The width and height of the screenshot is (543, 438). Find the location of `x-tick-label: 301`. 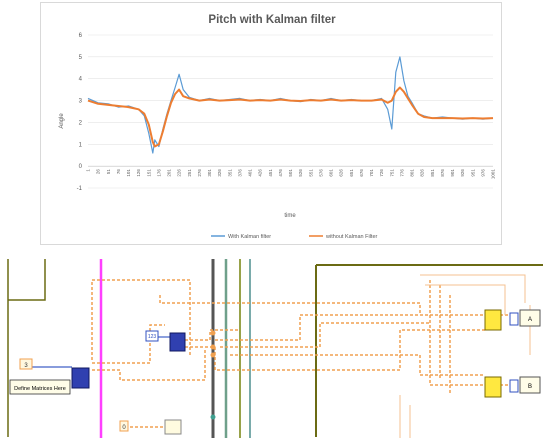

x-tick-label: 301 is located at coordinates (209, 173).